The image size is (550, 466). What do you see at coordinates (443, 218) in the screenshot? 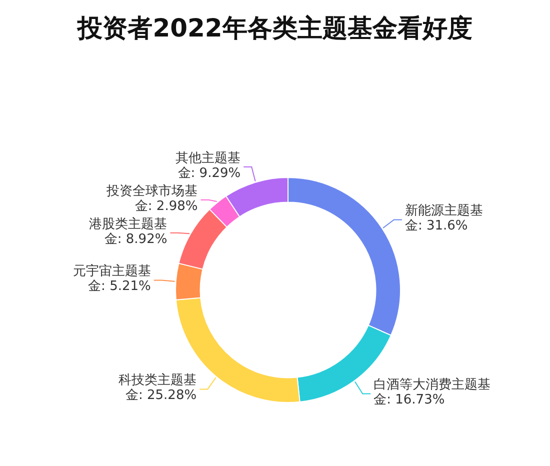
I see `slice-label: 新能源主题基金: 31.6%` at bounding box center [443, 218].